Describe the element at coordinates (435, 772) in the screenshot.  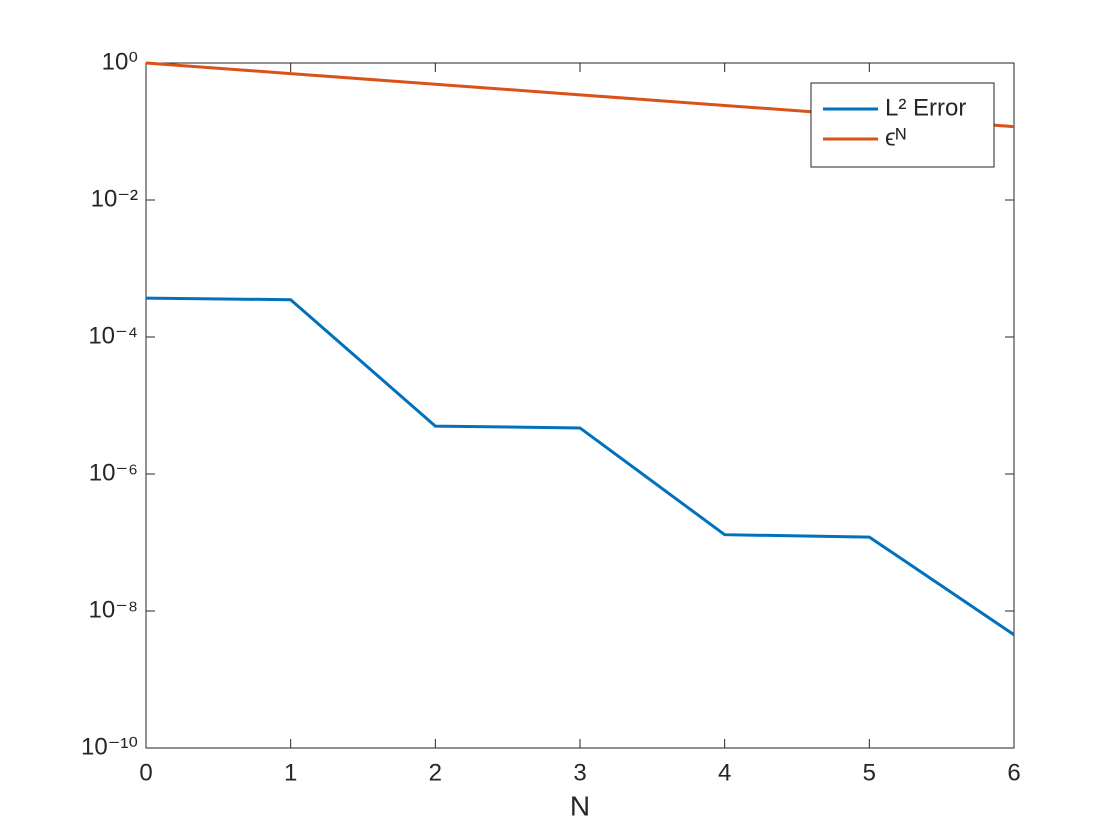
I see `x-tick-label: 2` at that location.